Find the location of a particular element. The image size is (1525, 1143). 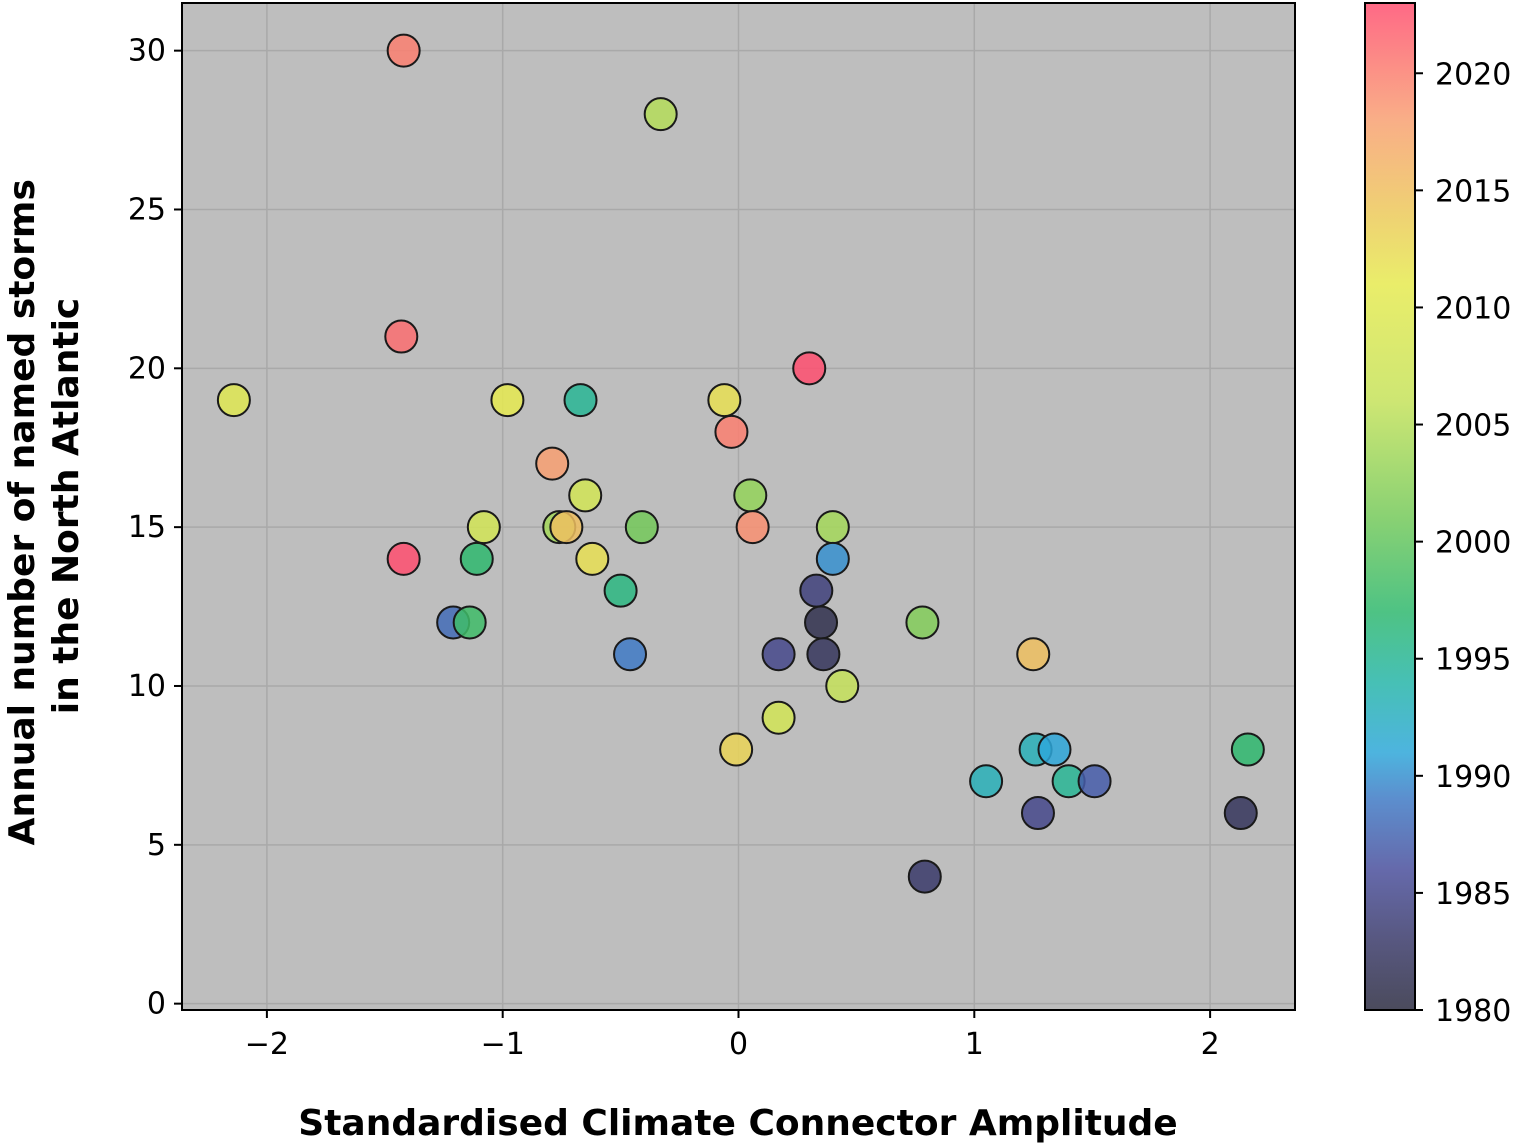

y-tick-label: 20 is located at coordinates (147, 368).